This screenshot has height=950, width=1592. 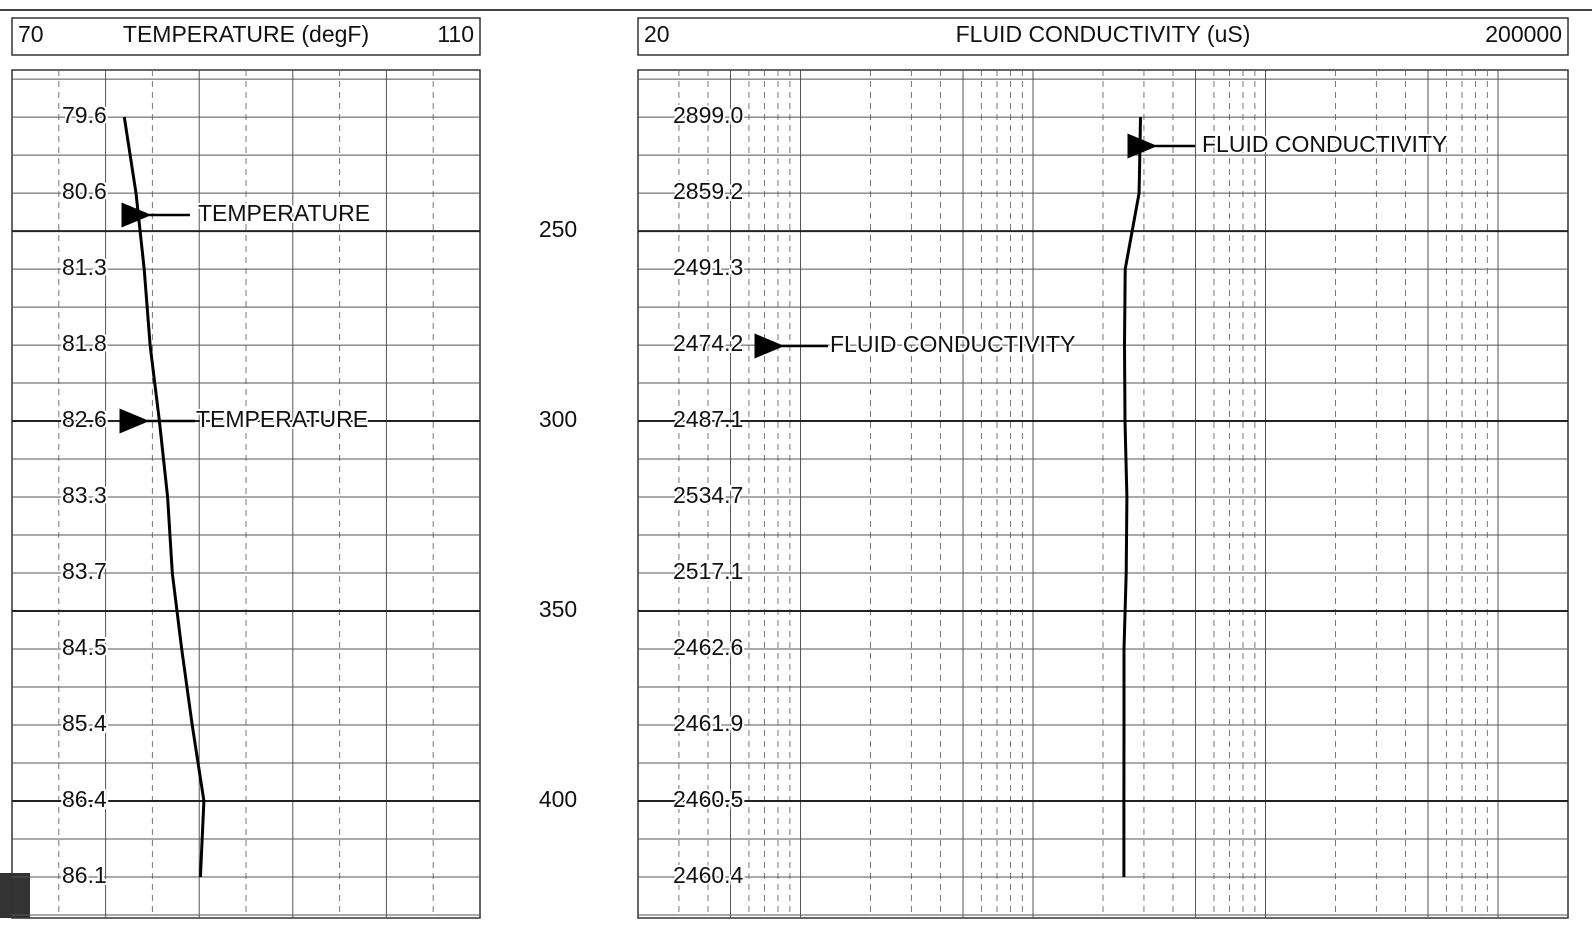 I want to click on reading-label: 81.8, so click(x=84, y=343).